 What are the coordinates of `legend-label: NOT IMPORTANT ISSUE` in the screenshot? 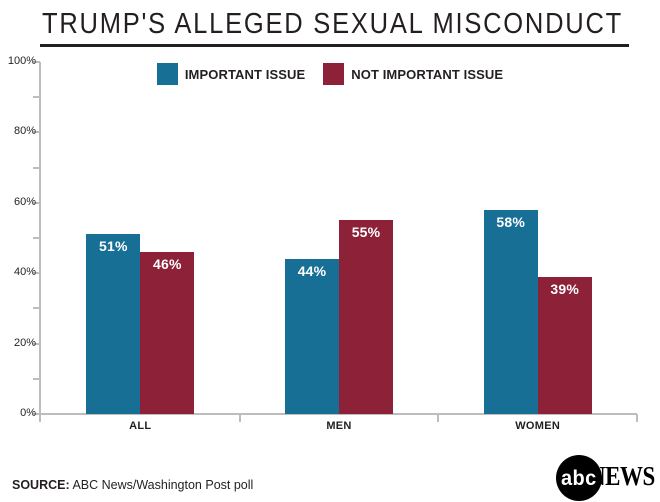 It's located at (427, 74).